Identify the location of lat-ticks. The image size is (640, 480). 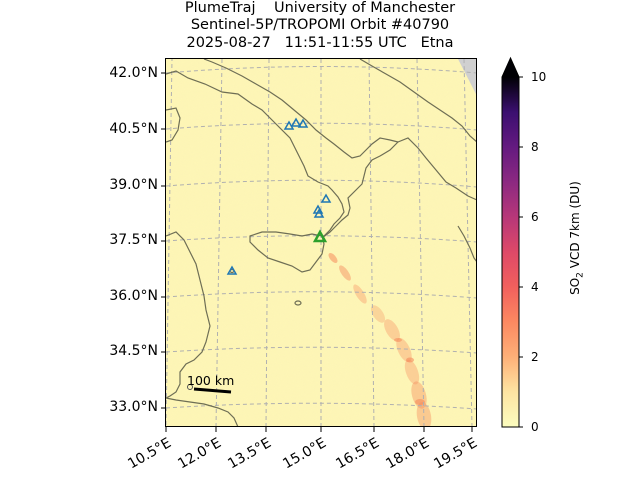
(163, 240).